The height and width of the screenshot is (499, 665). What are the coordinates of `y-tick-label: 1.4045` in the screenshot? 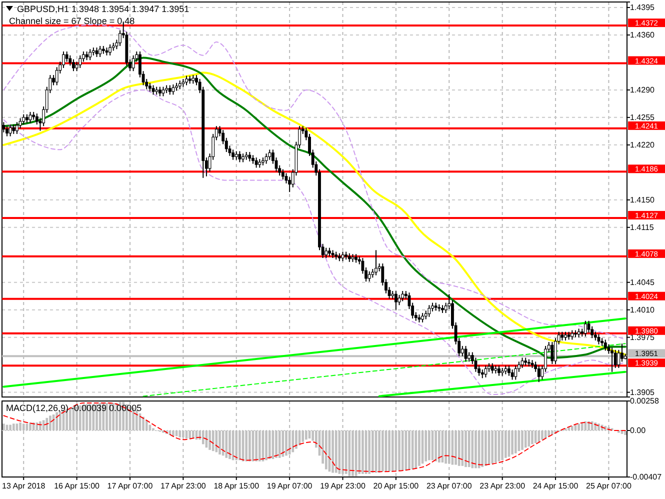 It's located at (643, 282).